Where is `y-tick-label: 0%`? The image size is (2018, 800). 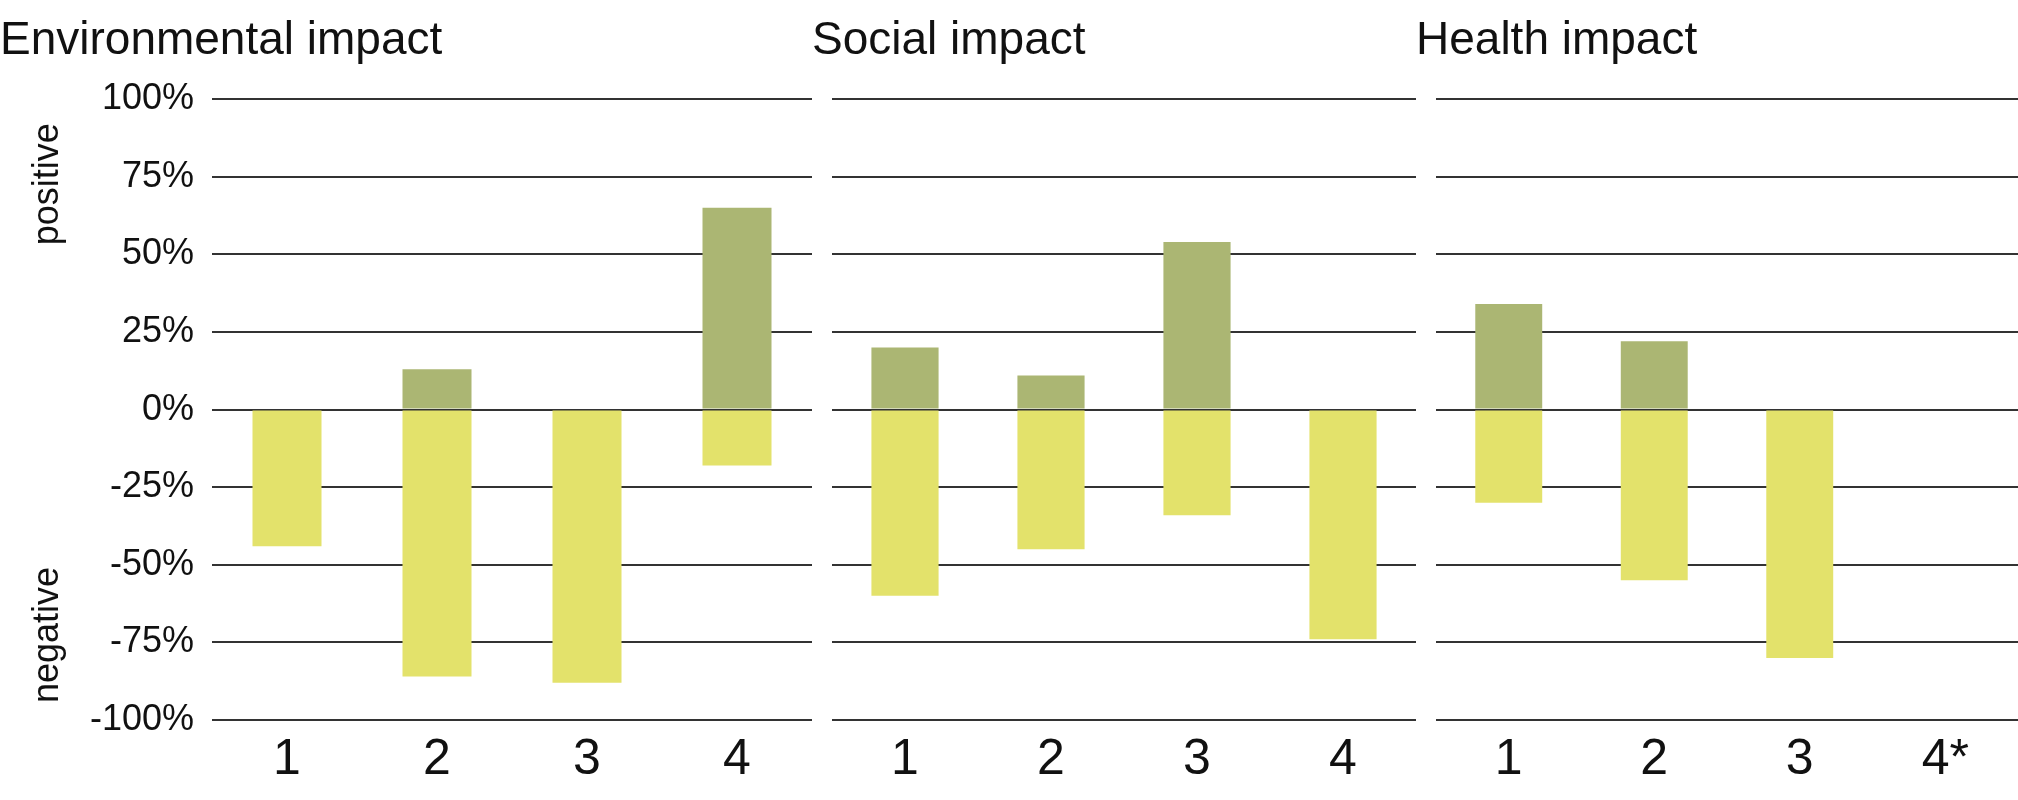 y-tick-label: 0% is located at coordinates (167, 407).